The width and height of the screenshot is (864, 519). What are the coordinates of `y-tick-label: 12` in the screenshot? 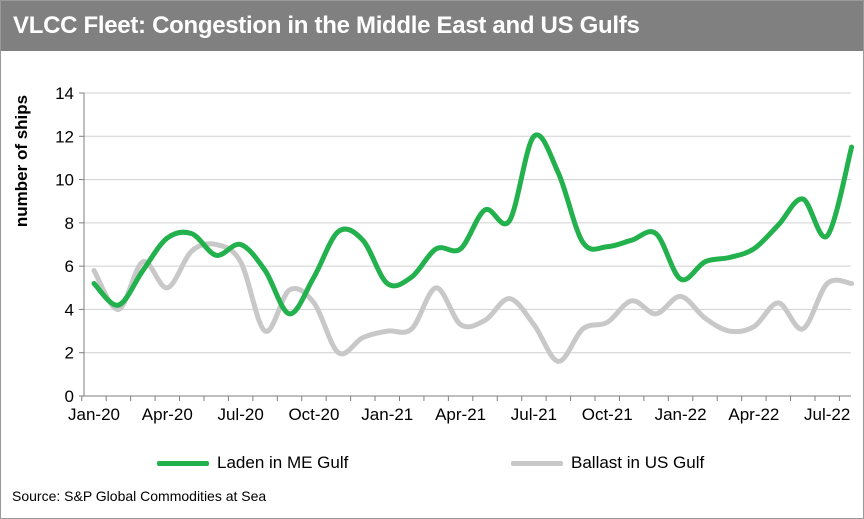 It's located at (64, 136).